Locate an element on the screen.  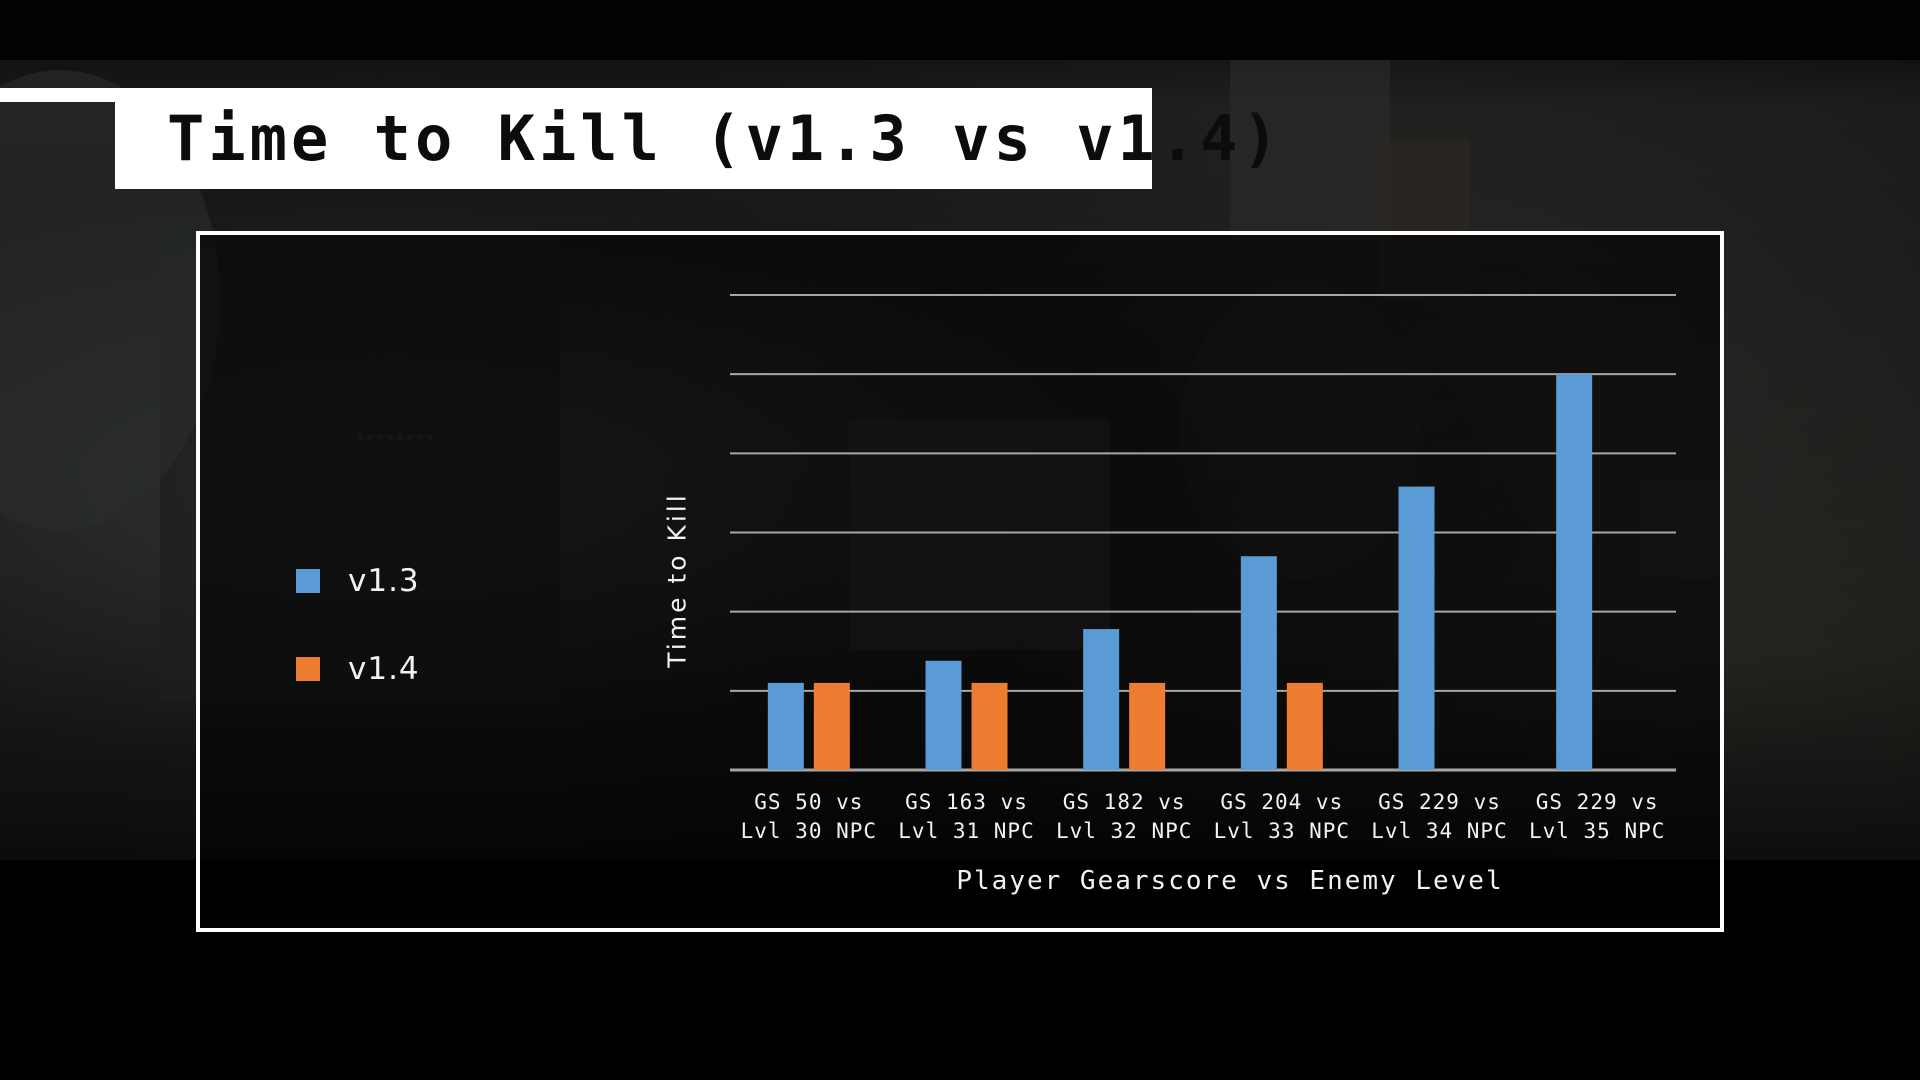
legend-item-v13: v1.3 is located at coordinates (358, 581).